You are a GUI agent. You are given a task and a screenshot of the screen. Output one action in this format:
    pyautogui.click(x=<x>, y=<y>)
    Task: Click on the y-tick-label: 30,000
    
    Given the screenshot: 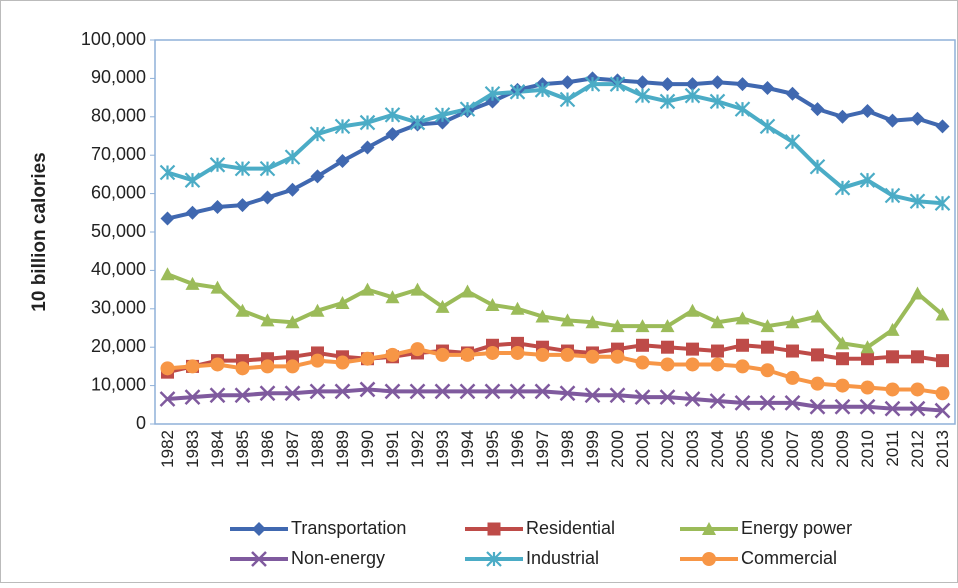 What is the action you would take?
    pyautogui.click(x=118, y=308)
    